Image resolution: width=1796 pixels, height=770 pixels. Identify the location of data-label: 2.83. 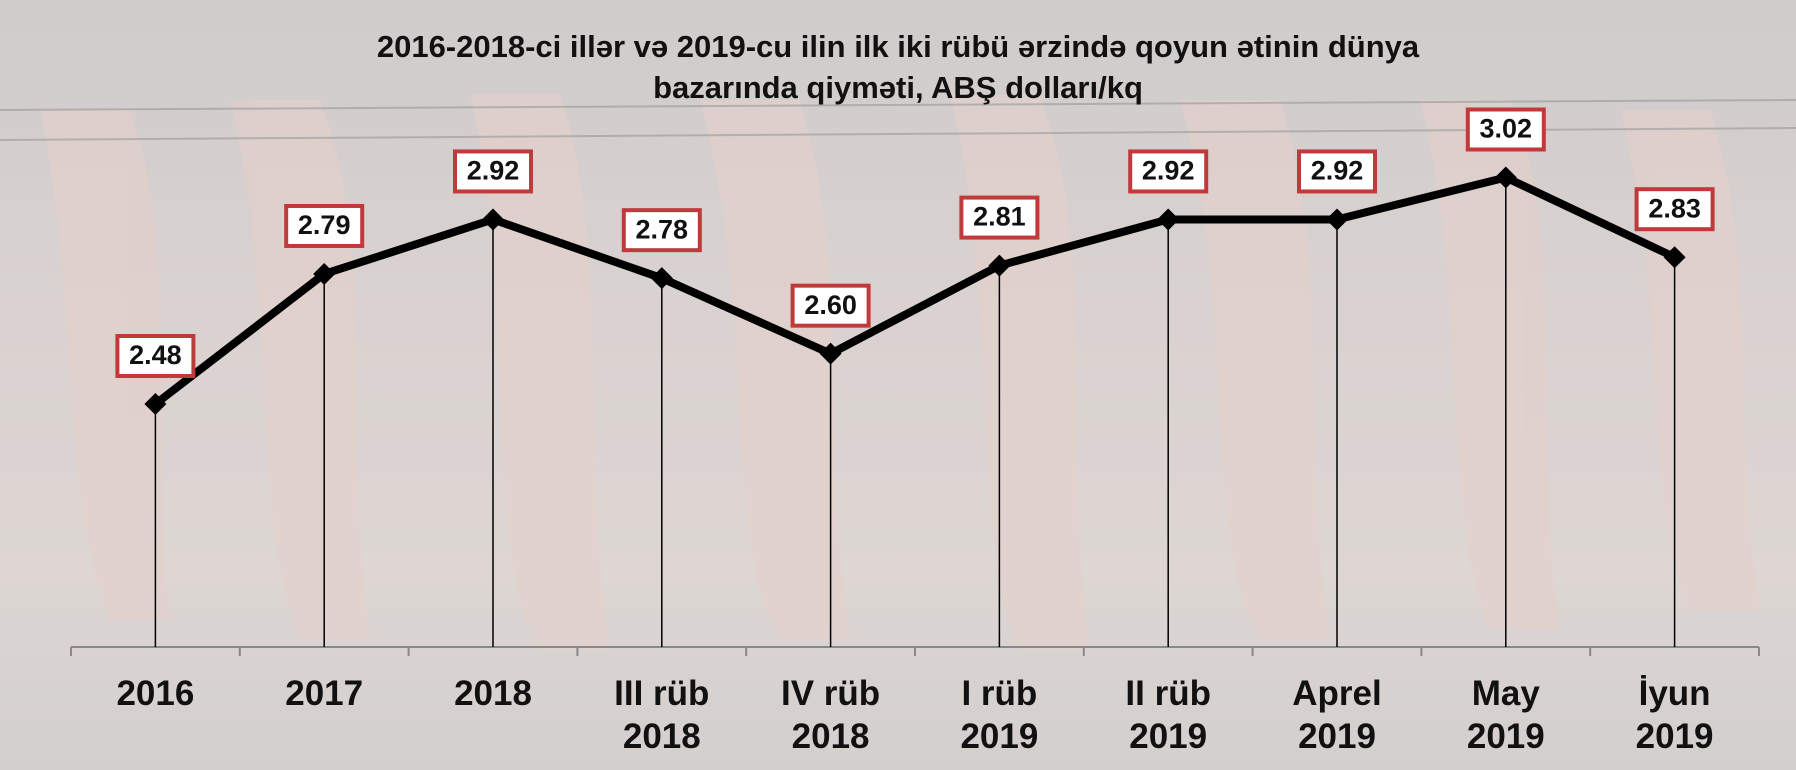
(1674, 208).